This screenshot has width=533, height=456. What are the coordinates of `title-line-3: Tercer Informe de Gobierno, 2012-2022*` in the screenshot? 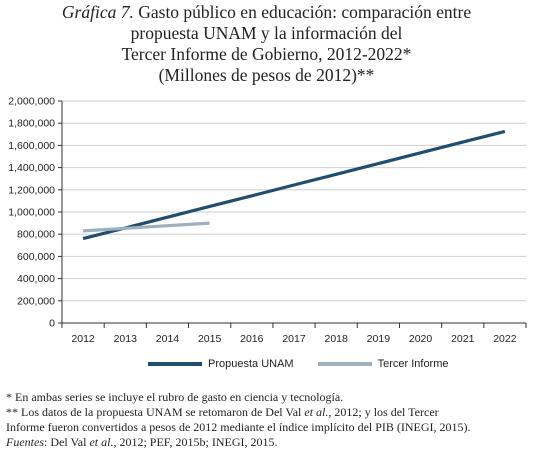 It's located at (266, 54).